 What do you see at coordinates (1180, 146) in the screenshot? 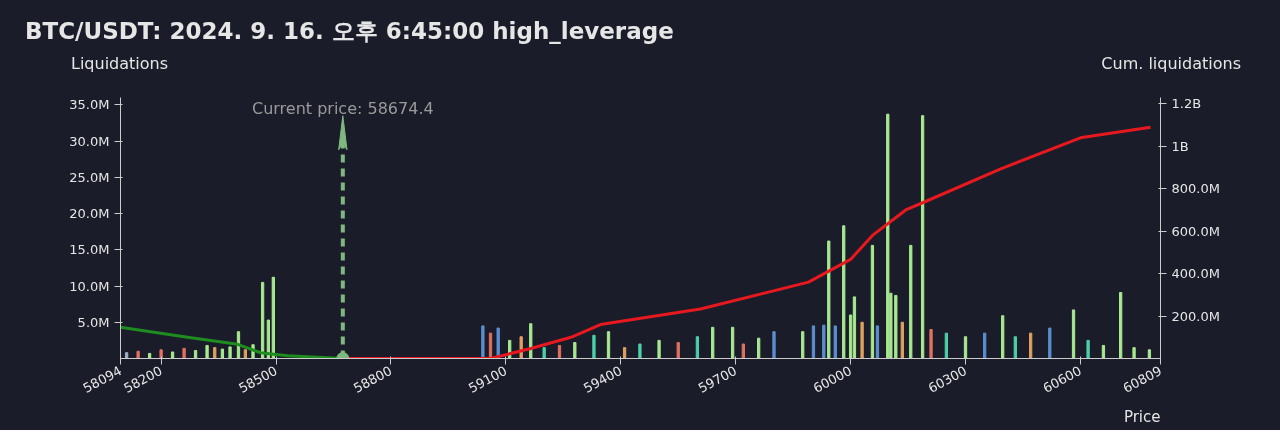
I see `y2-tick-label: 1B` at bounding box center [1180, 146].